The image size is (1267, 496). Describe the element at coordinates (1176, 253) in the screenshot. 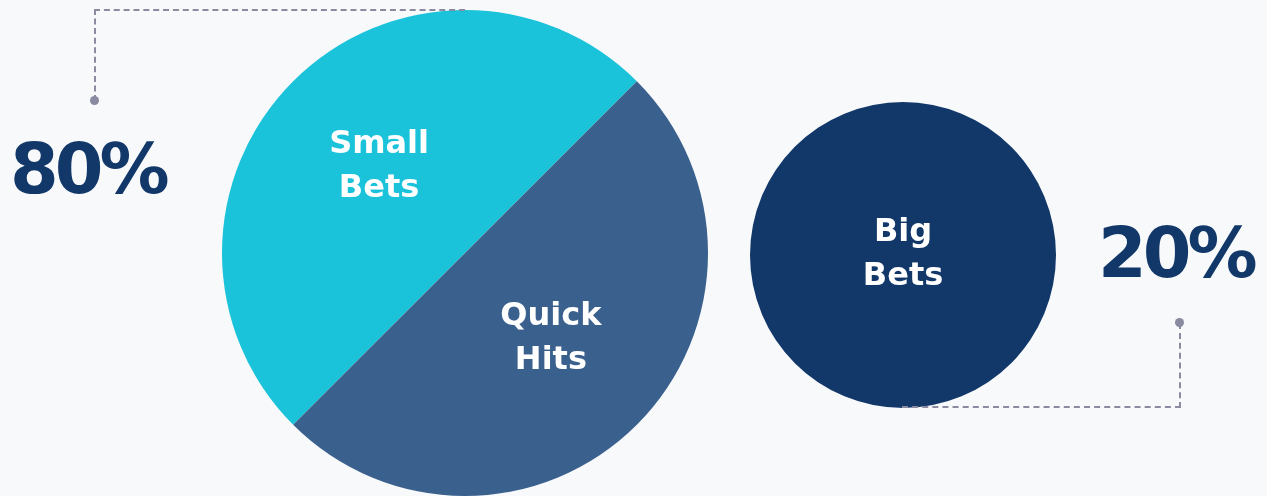

I see `text: 20%` at that location.